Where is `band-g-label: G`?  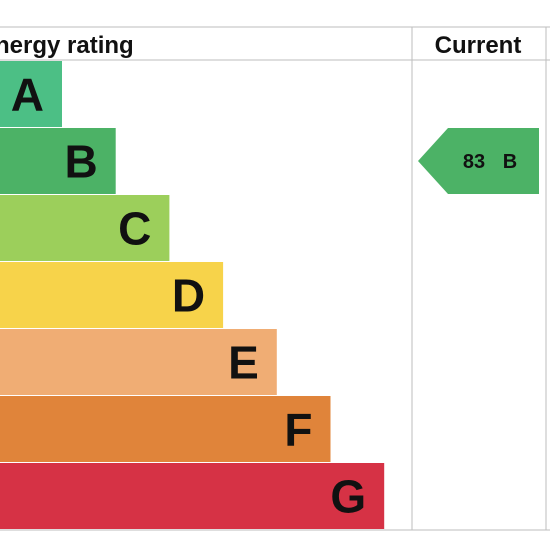 band-g-label: G is located at coordinates (348, 497).